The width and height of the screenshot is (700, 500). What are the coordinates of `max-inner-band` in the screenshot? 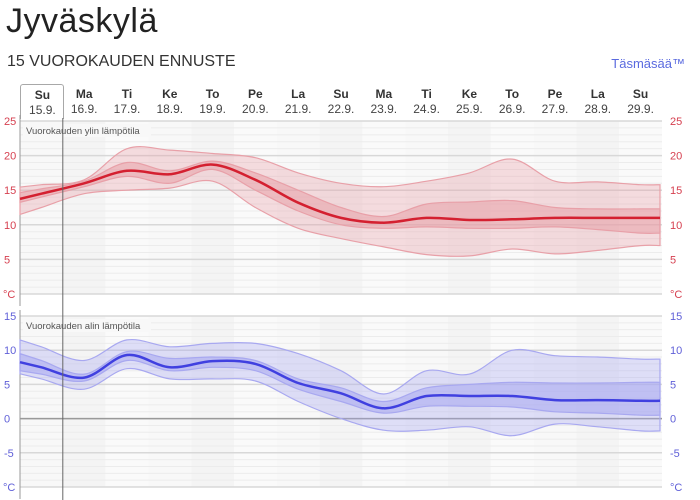 It's located at (340, 197).